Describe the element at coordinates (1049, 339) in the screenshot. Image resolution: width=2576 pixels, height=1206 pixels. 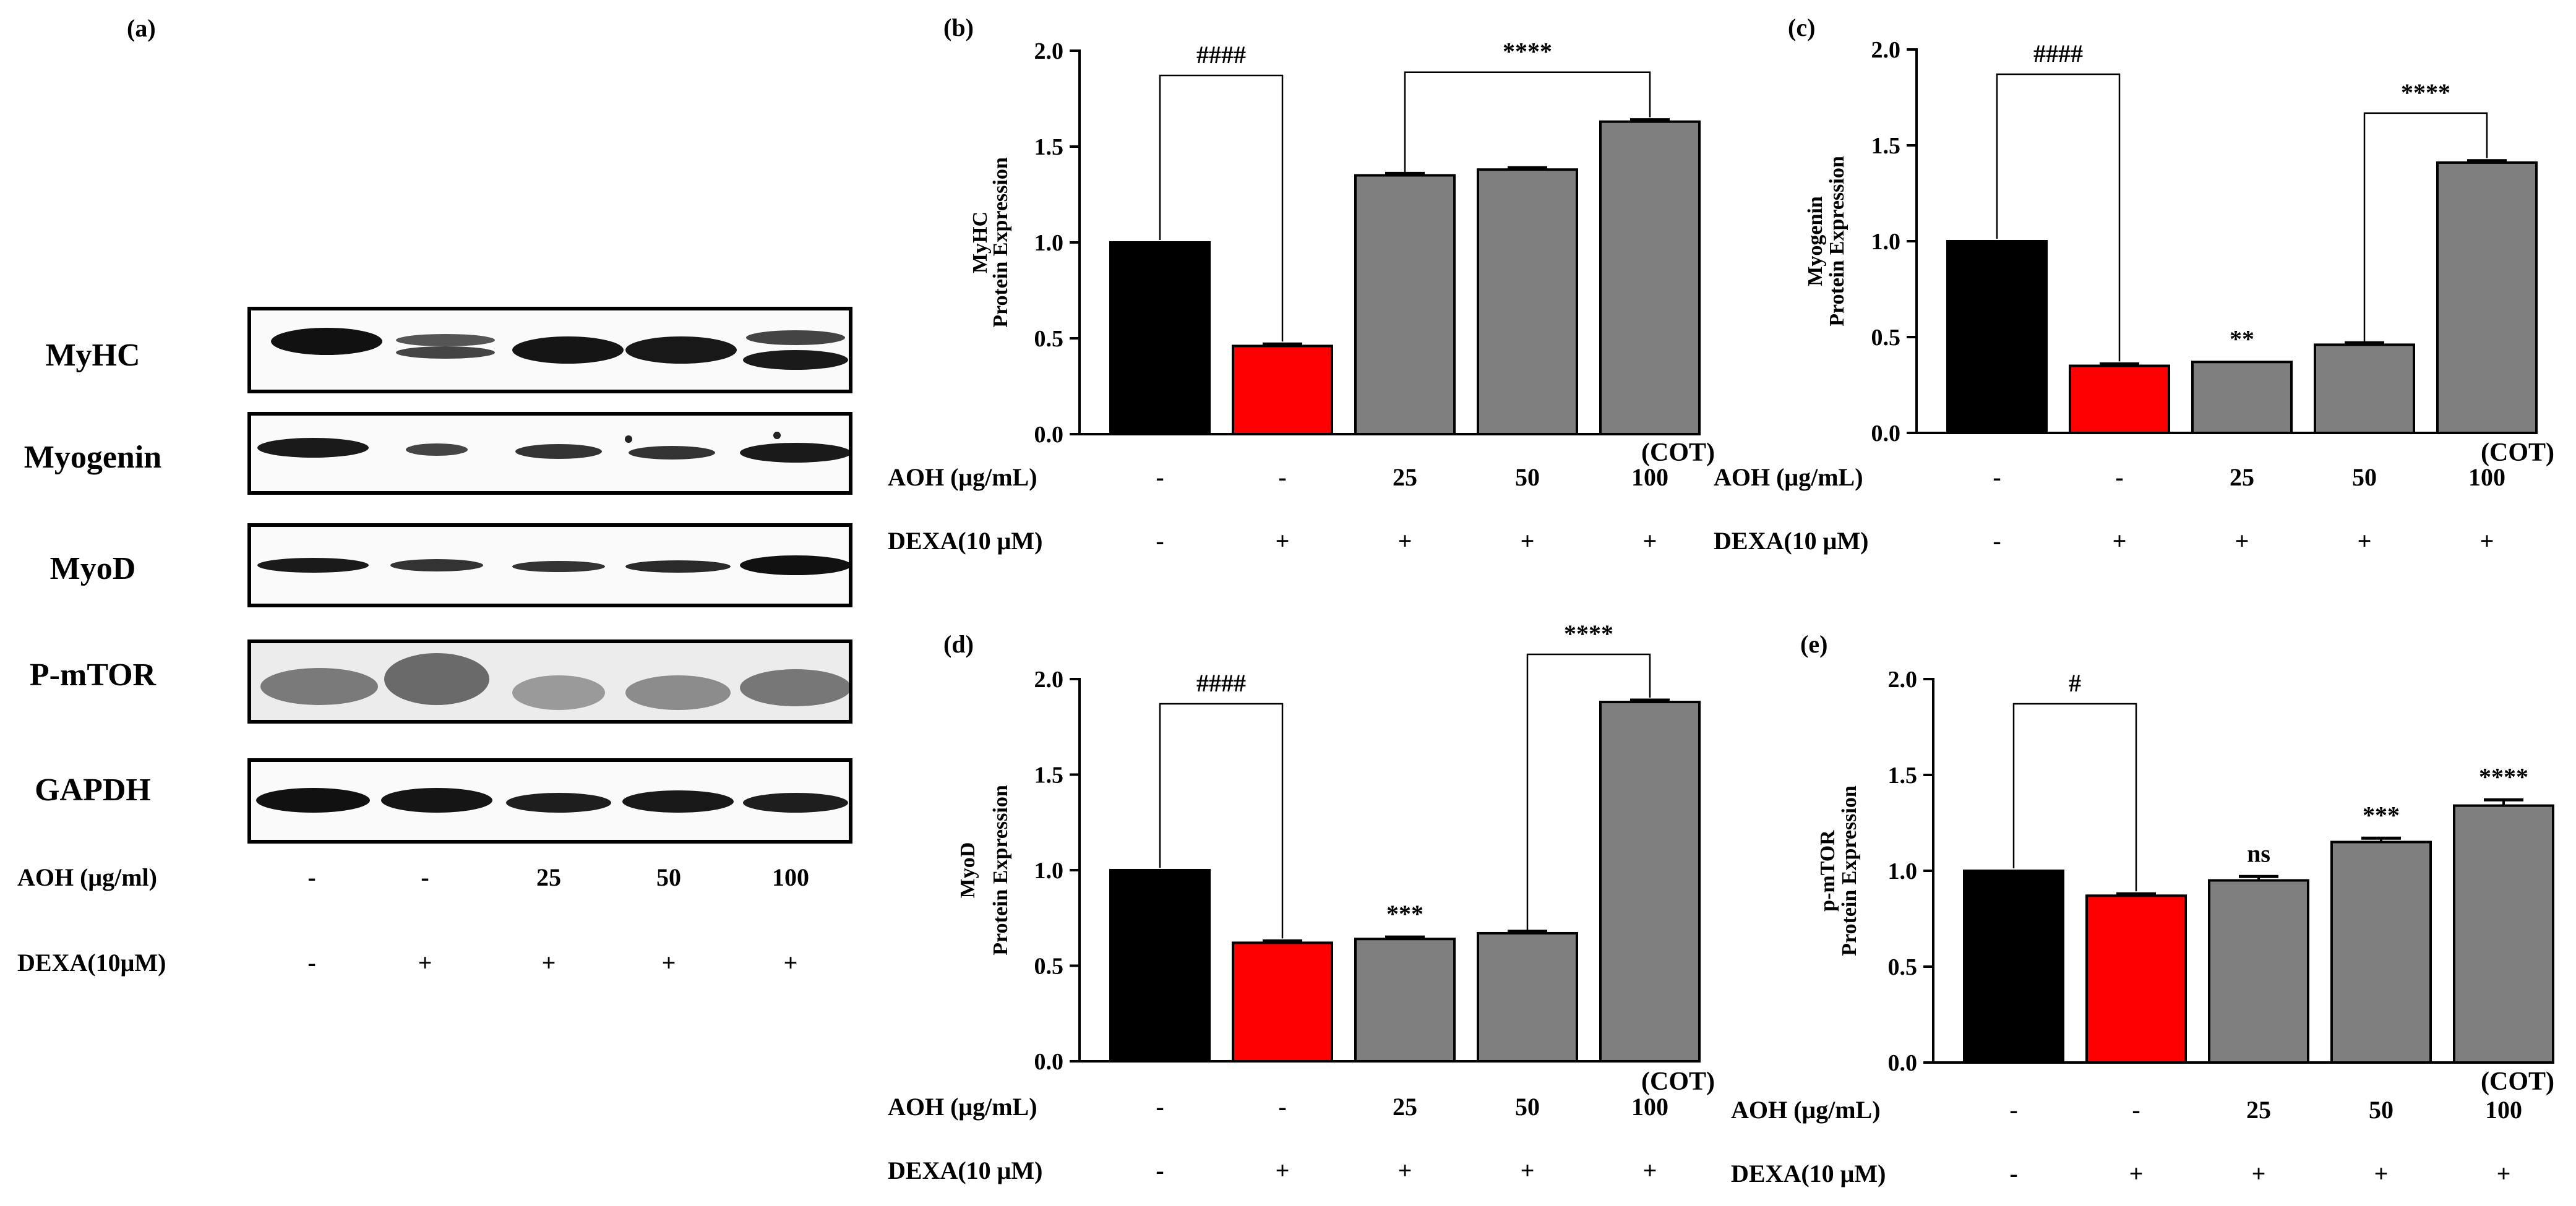
I see `chart-2-ytick-label-1: 0.5` at that location.